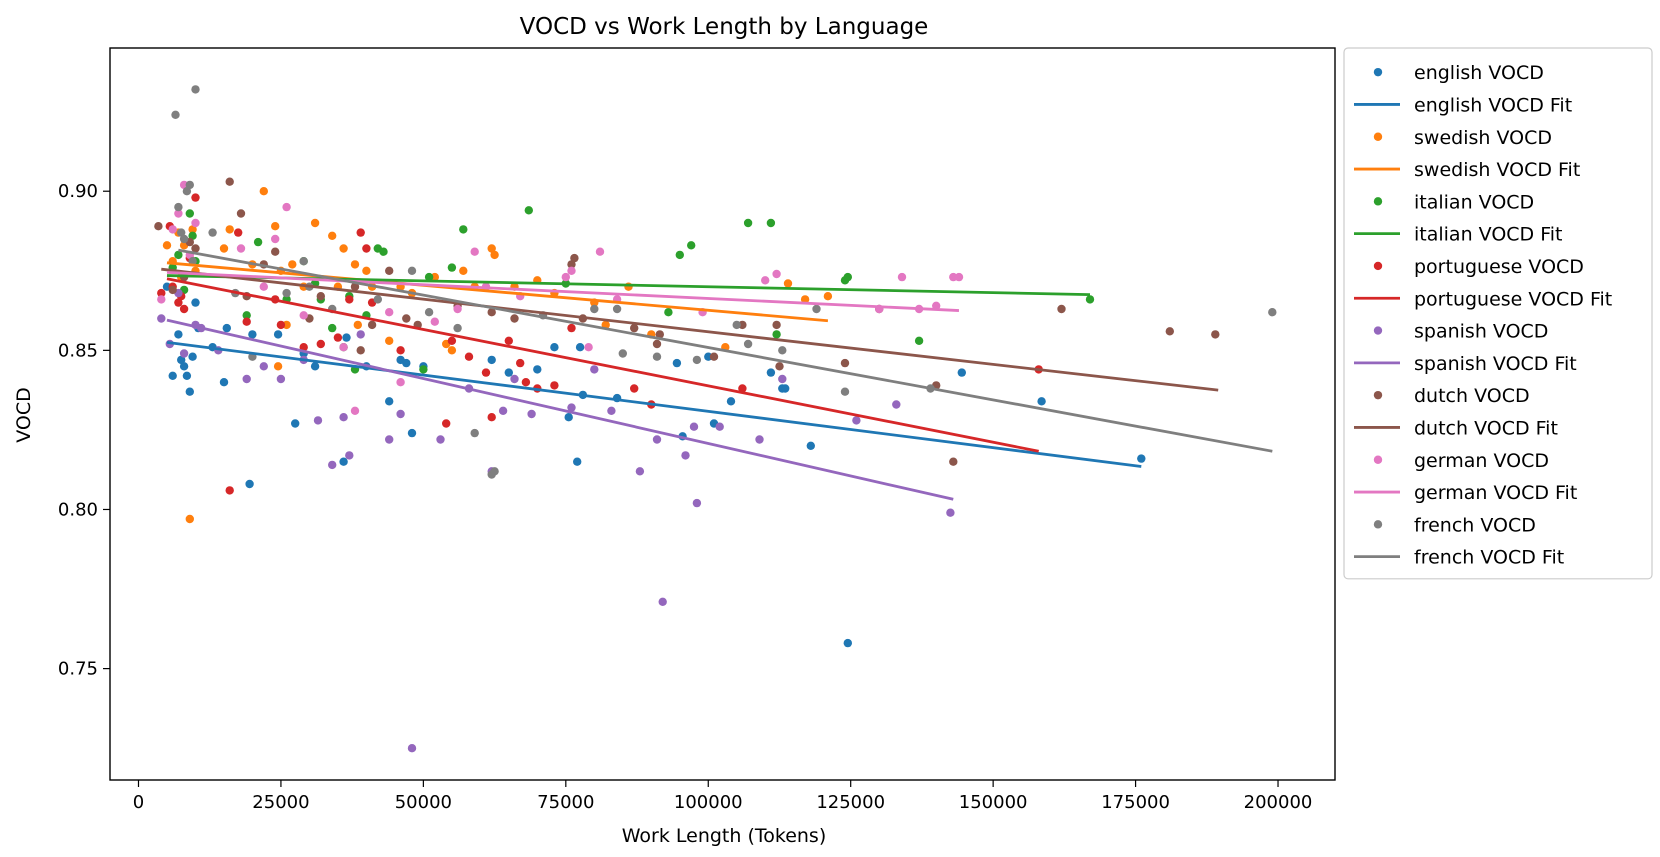  Describe the element at coordinates (563, 291) in the screenshot. I see `fit-line-german` at that location.